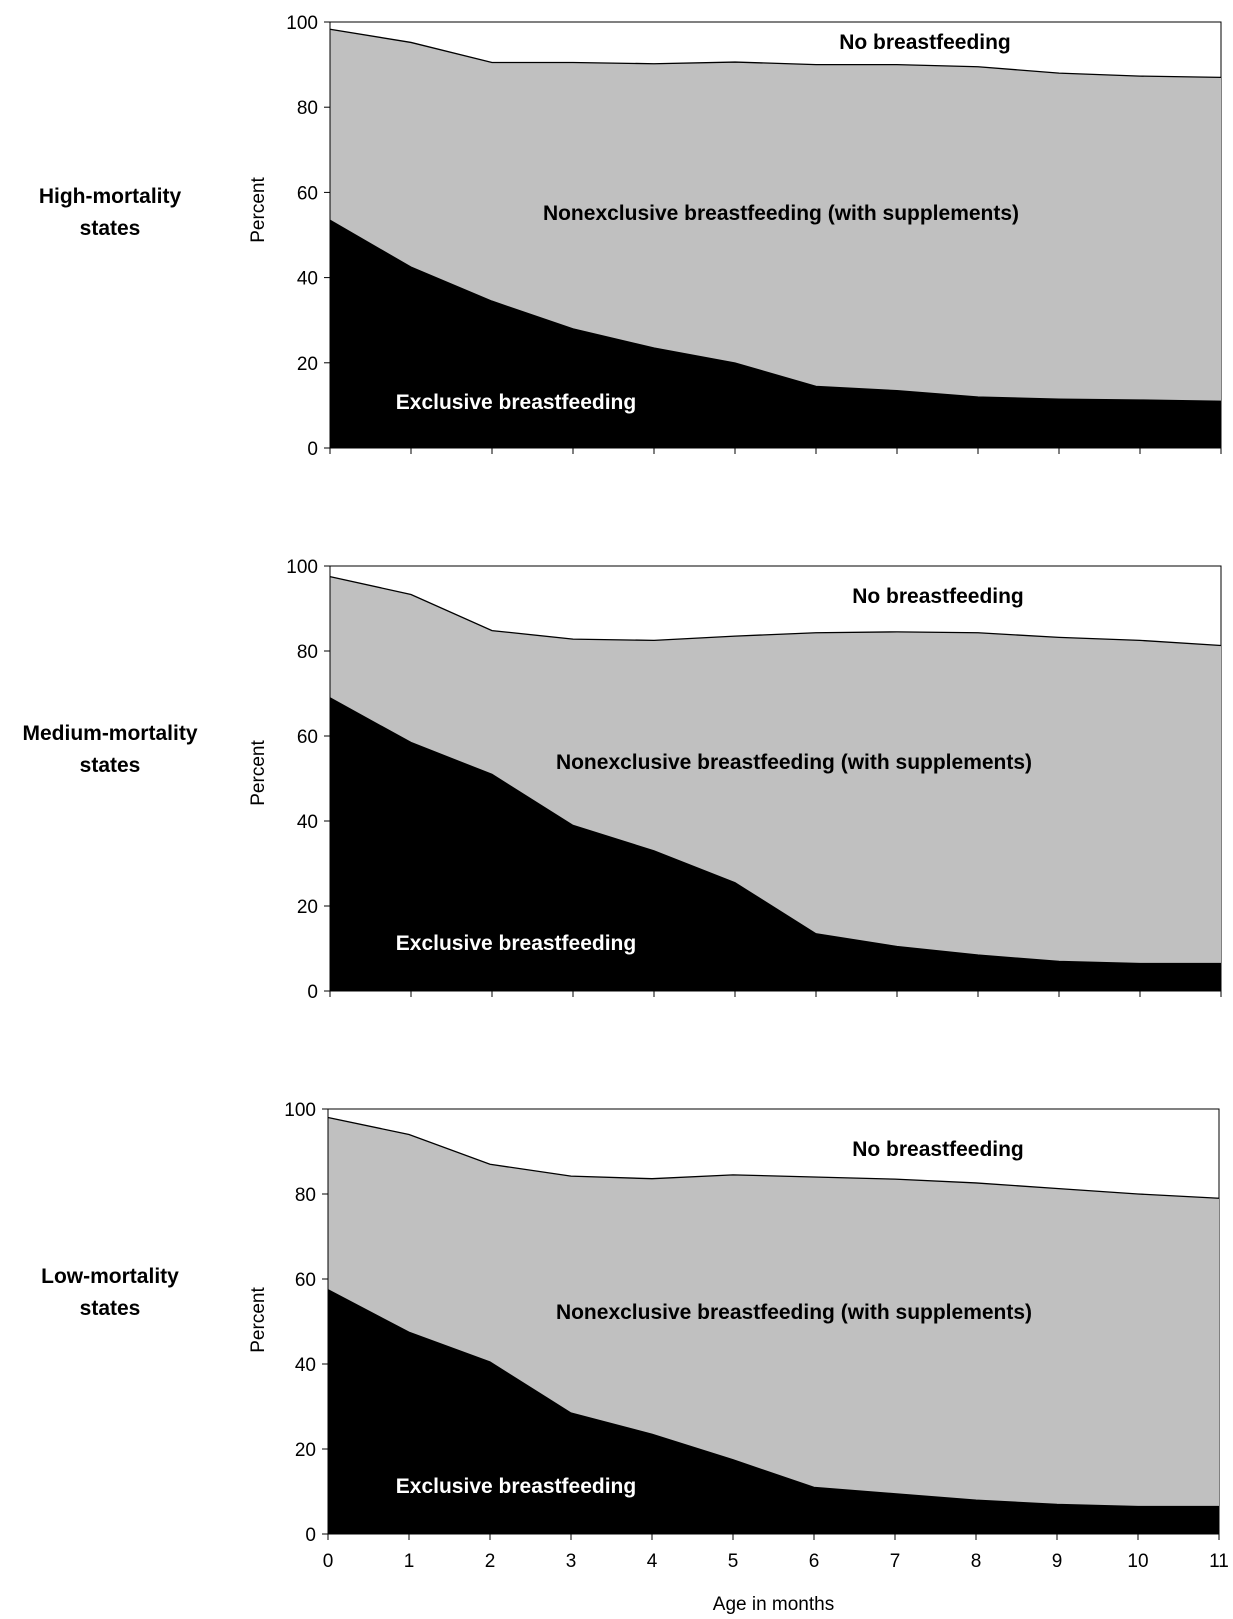 The image size is (1233, 1619). Describe the element at coordinates (895, 1561) in the screenshot. I see `x-tick-label: 7` at that location.